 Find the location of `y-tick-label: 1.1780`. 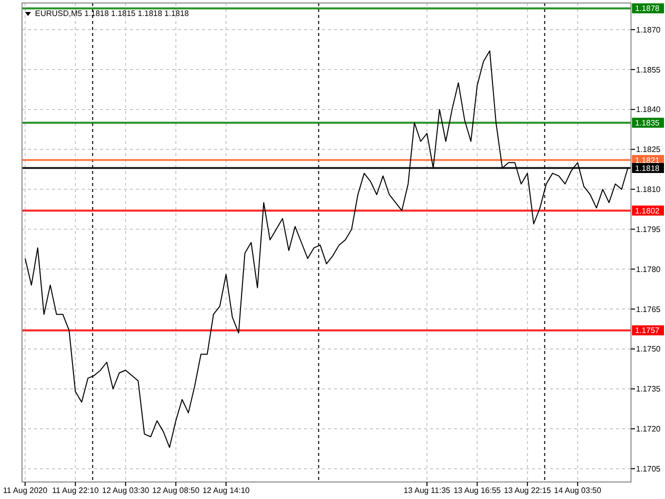

y-tick-label: 1.1780 is located at coordinates (649, 269).